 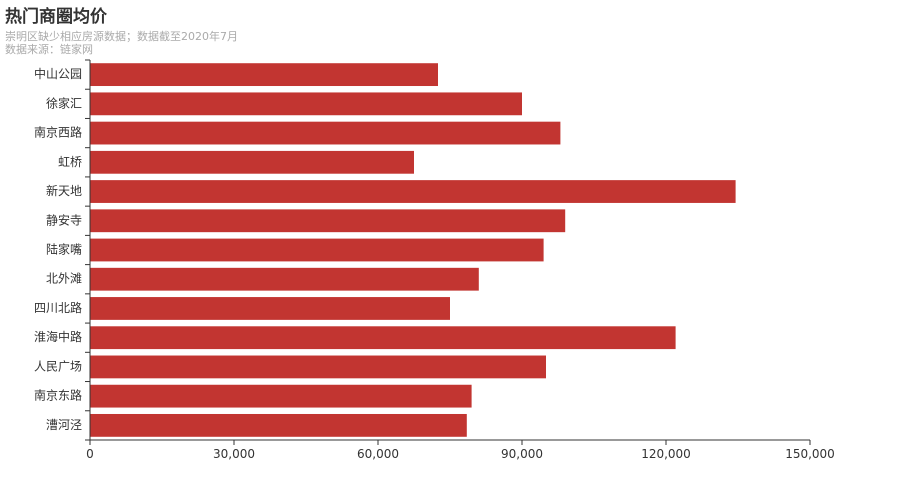 I want to click on y-tick-label-9: 四川北路, so click(x=58, y=307).